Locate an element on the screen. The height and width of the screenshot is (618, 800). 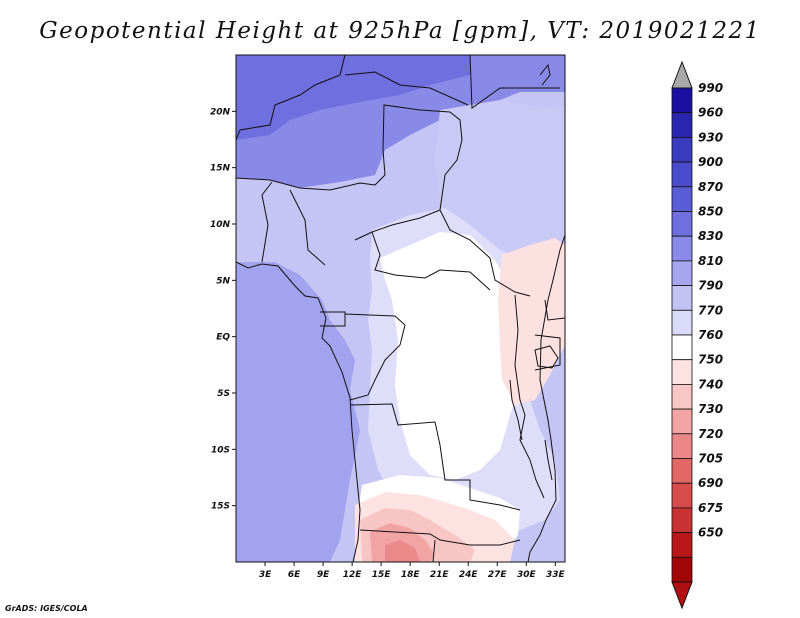
x-tick-label: 15E is located at coordinates (382, 575).